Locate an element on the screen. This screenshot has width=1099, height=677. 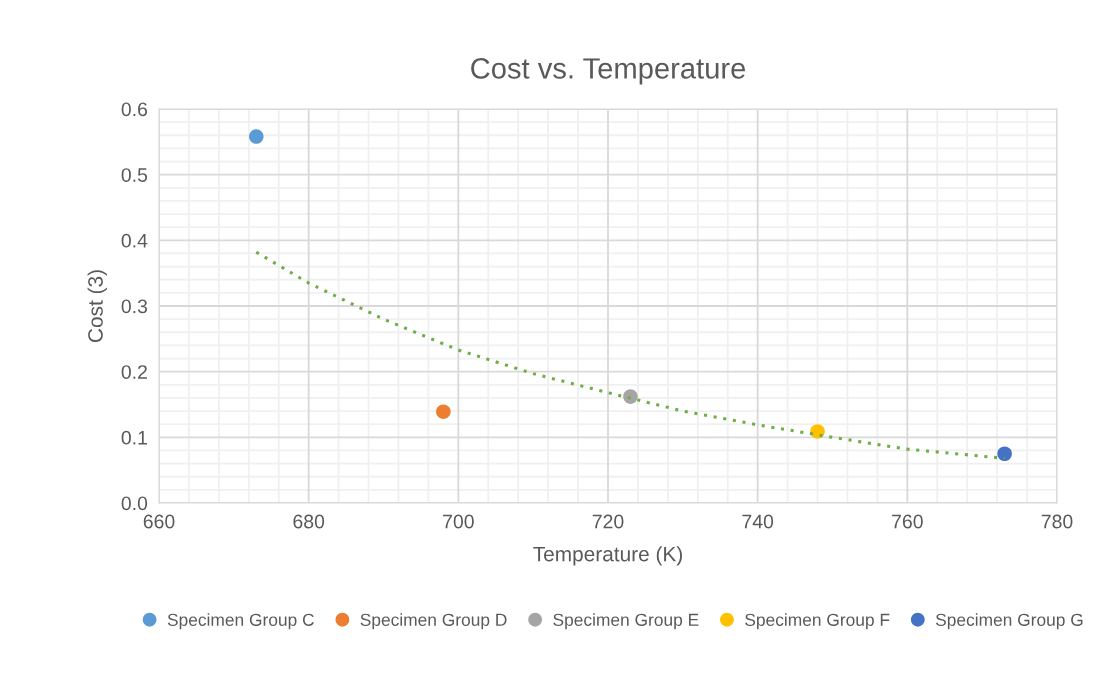
y-tick-label: 0.1 is located at coordinates (134, 437).